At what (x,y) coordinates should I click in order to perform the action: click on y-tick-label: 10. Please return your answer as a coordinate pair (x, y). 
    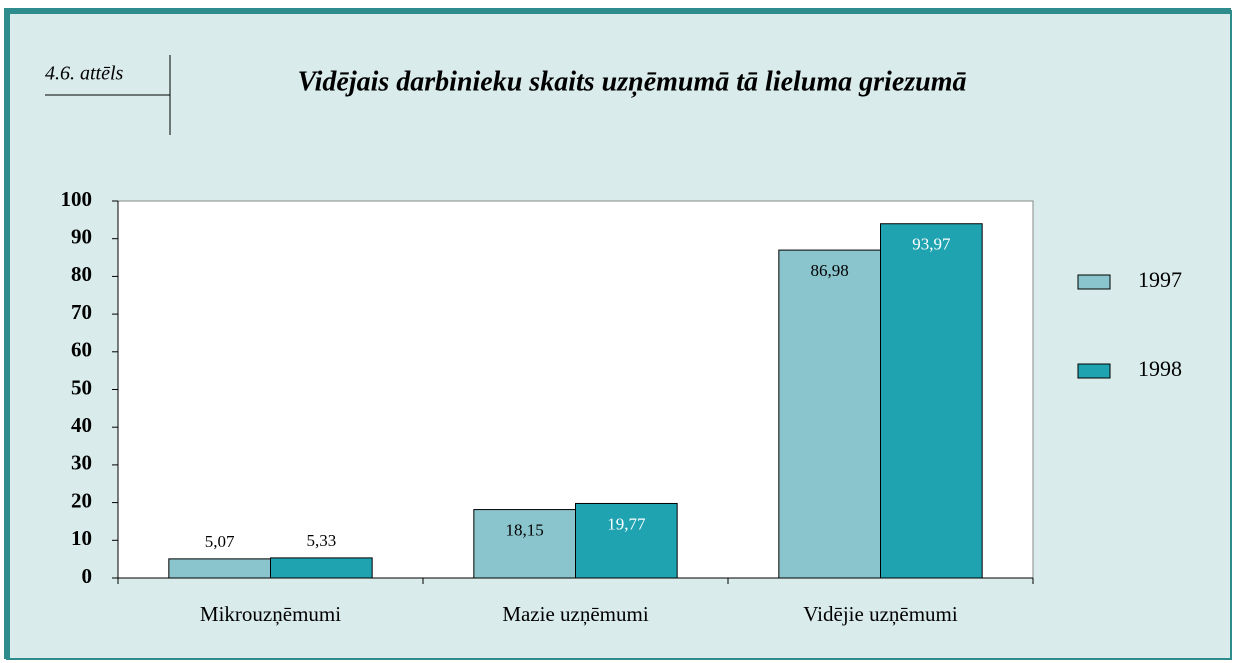
    Looking at the image, I should click on (81, 538).